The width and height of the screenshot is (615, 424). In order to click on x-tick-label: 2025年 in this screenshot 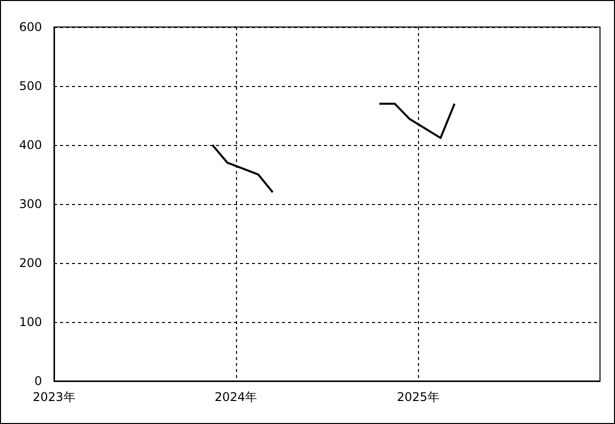, I will do `click(418, 397)`.